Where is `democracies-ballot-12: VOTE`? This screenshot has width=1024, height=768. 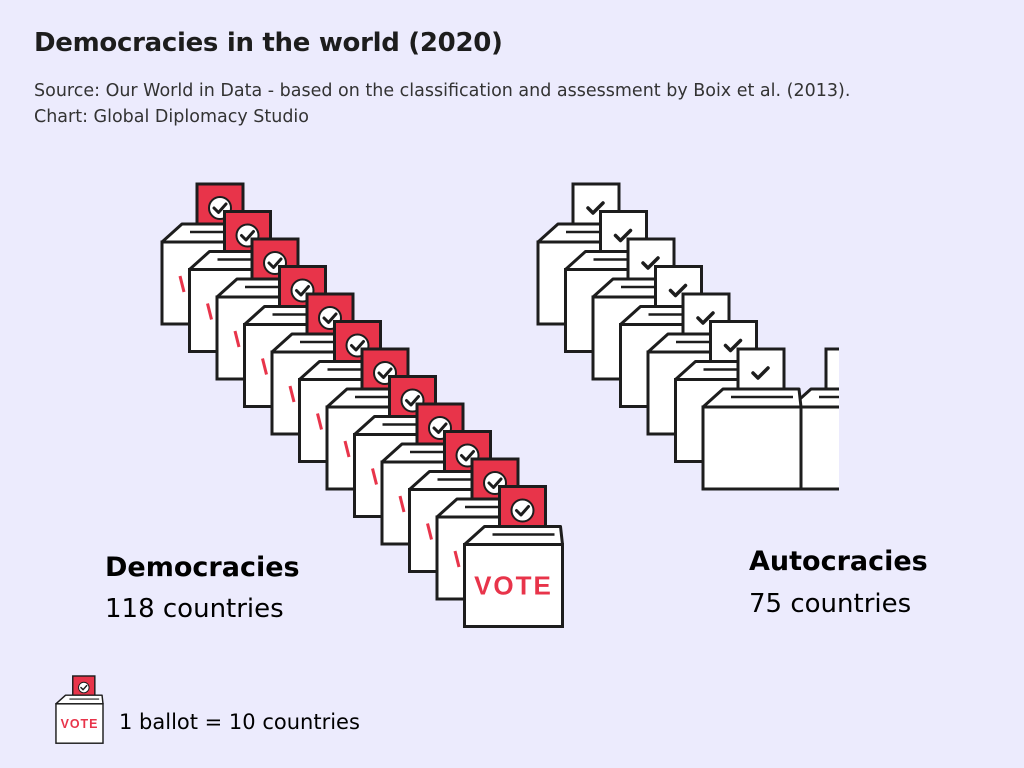
democracies-ballot-12: VOTE is located at coordinates (513, 556).